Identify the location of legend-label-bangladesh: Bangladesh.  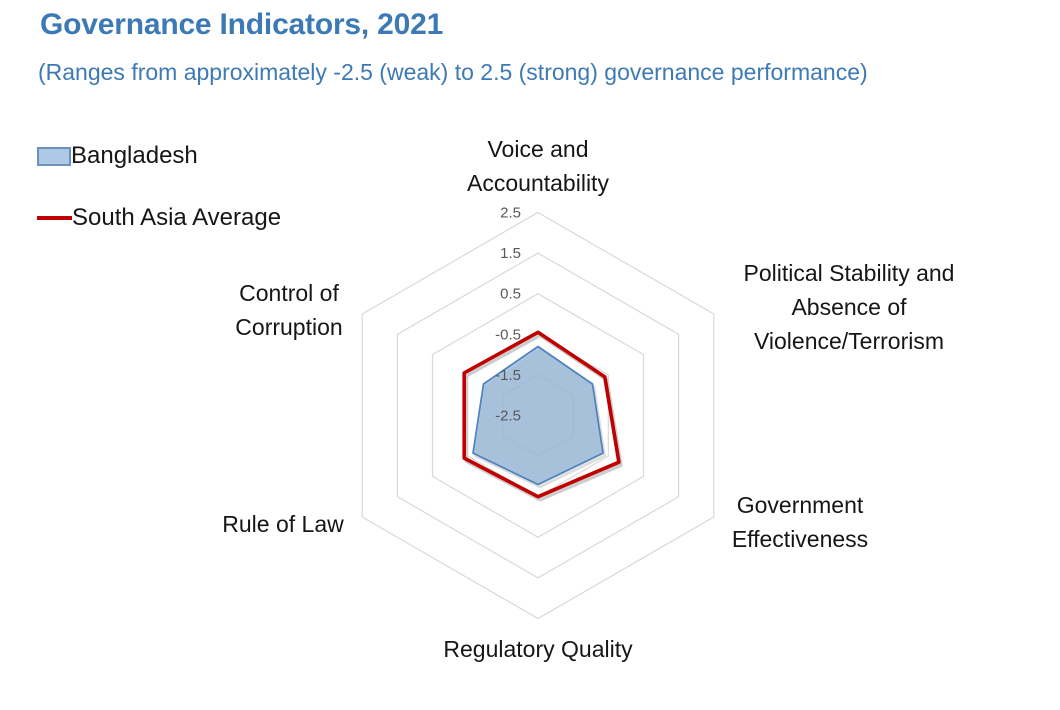
(134, 155).